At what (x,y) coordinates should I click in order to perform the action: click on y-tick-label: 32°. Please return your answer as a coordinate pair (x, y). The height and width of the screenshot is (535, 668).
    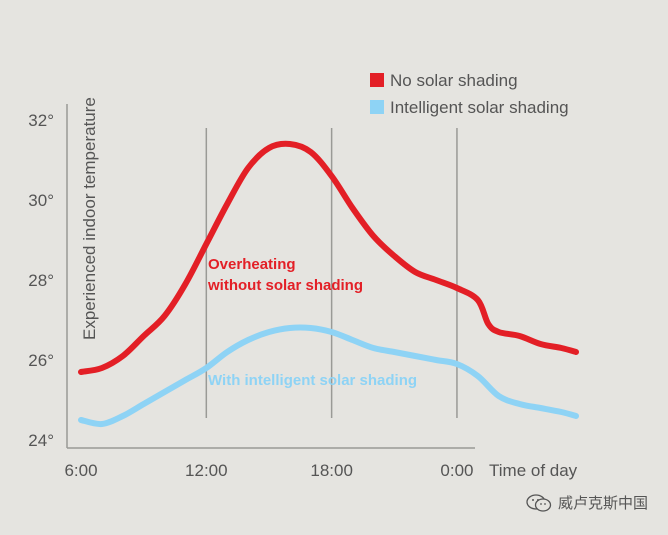
    Looking at the image, I should click on (41, 120).